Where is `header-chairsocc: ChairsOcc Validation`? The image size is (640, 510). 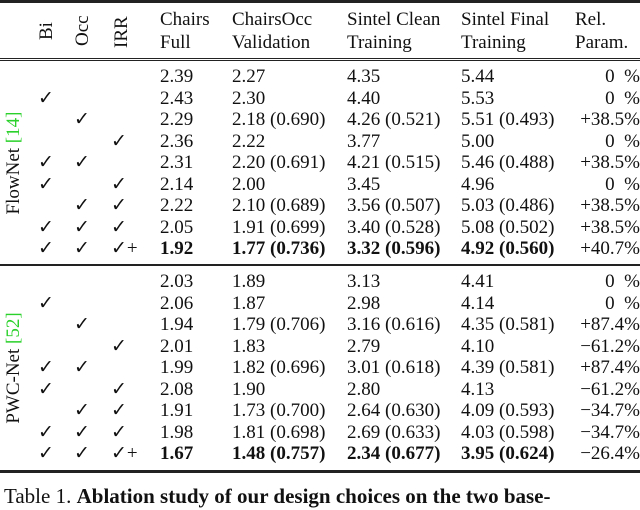 header-chairsocc: ChairsOcc Validation is located at coordinates (272, 31).